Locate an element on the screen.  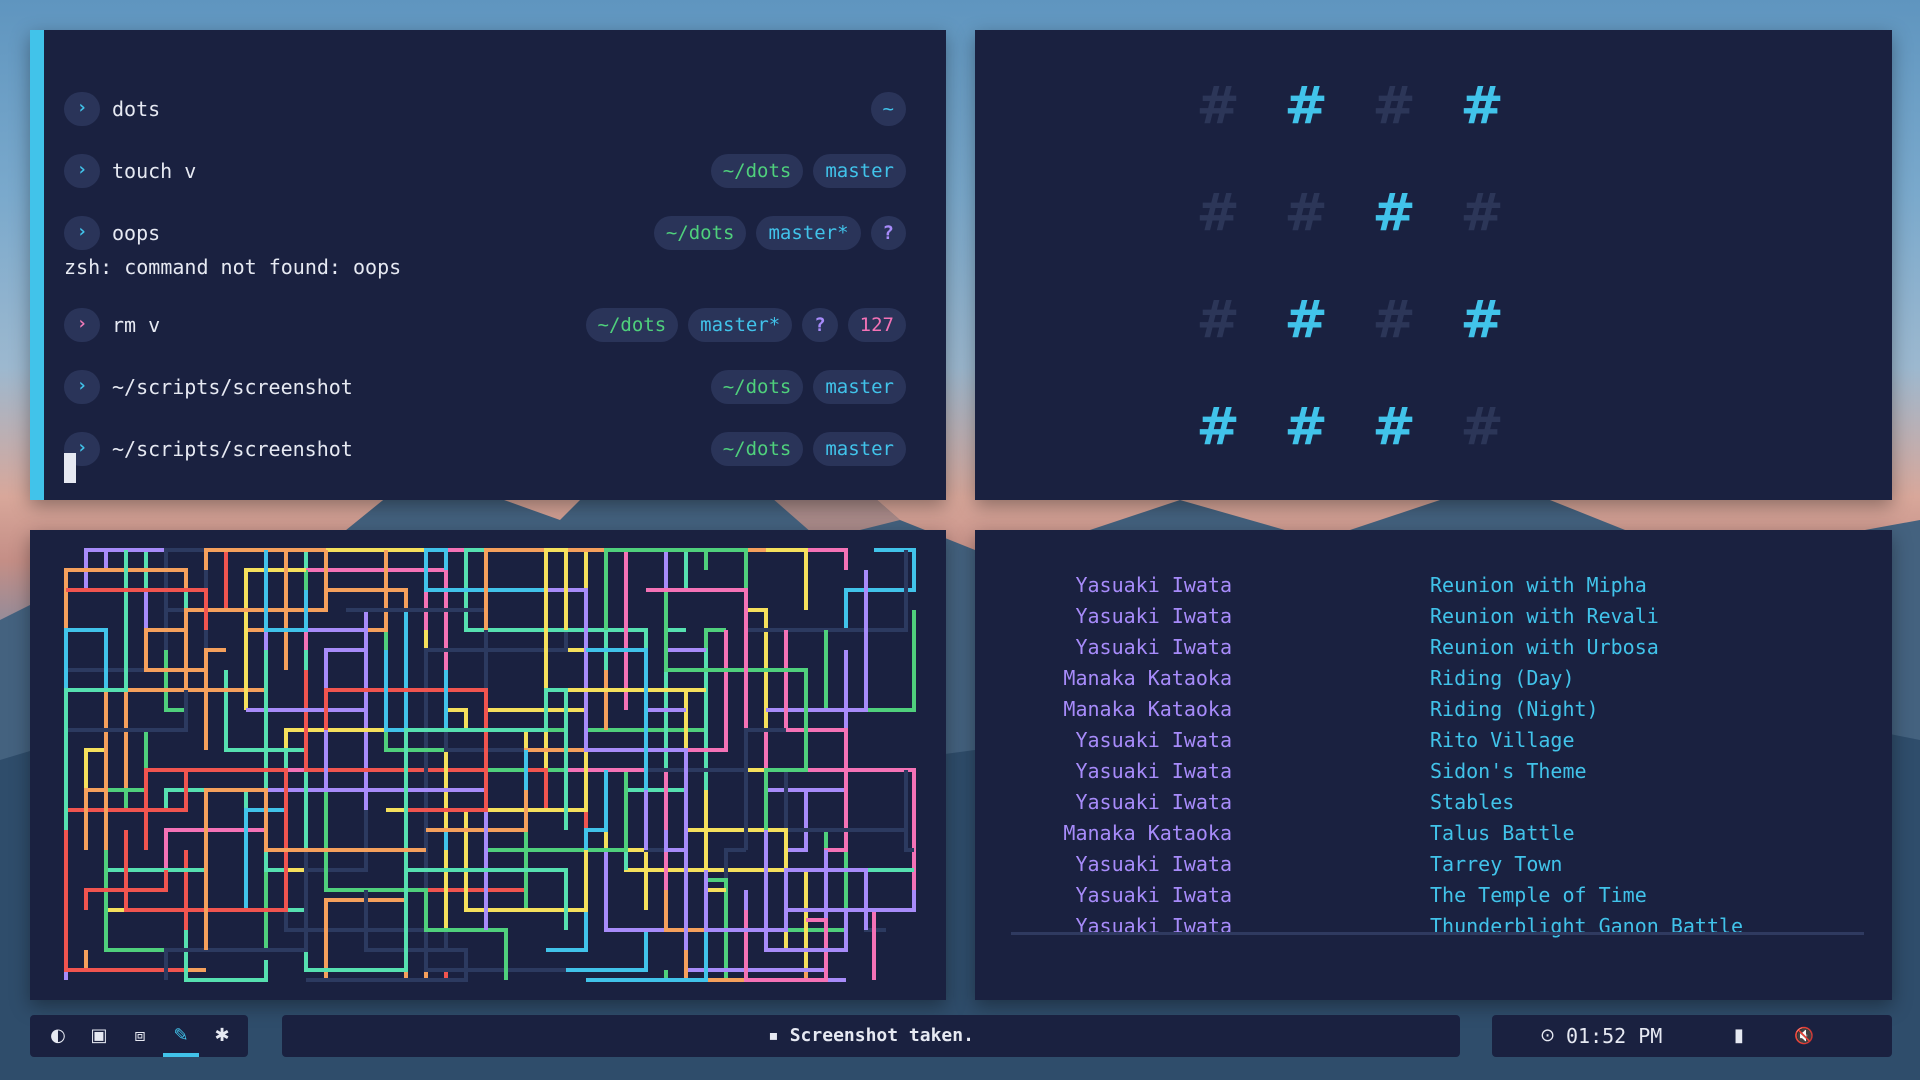
track-title: Riding (Night) is located at coordinates (1514, 709).